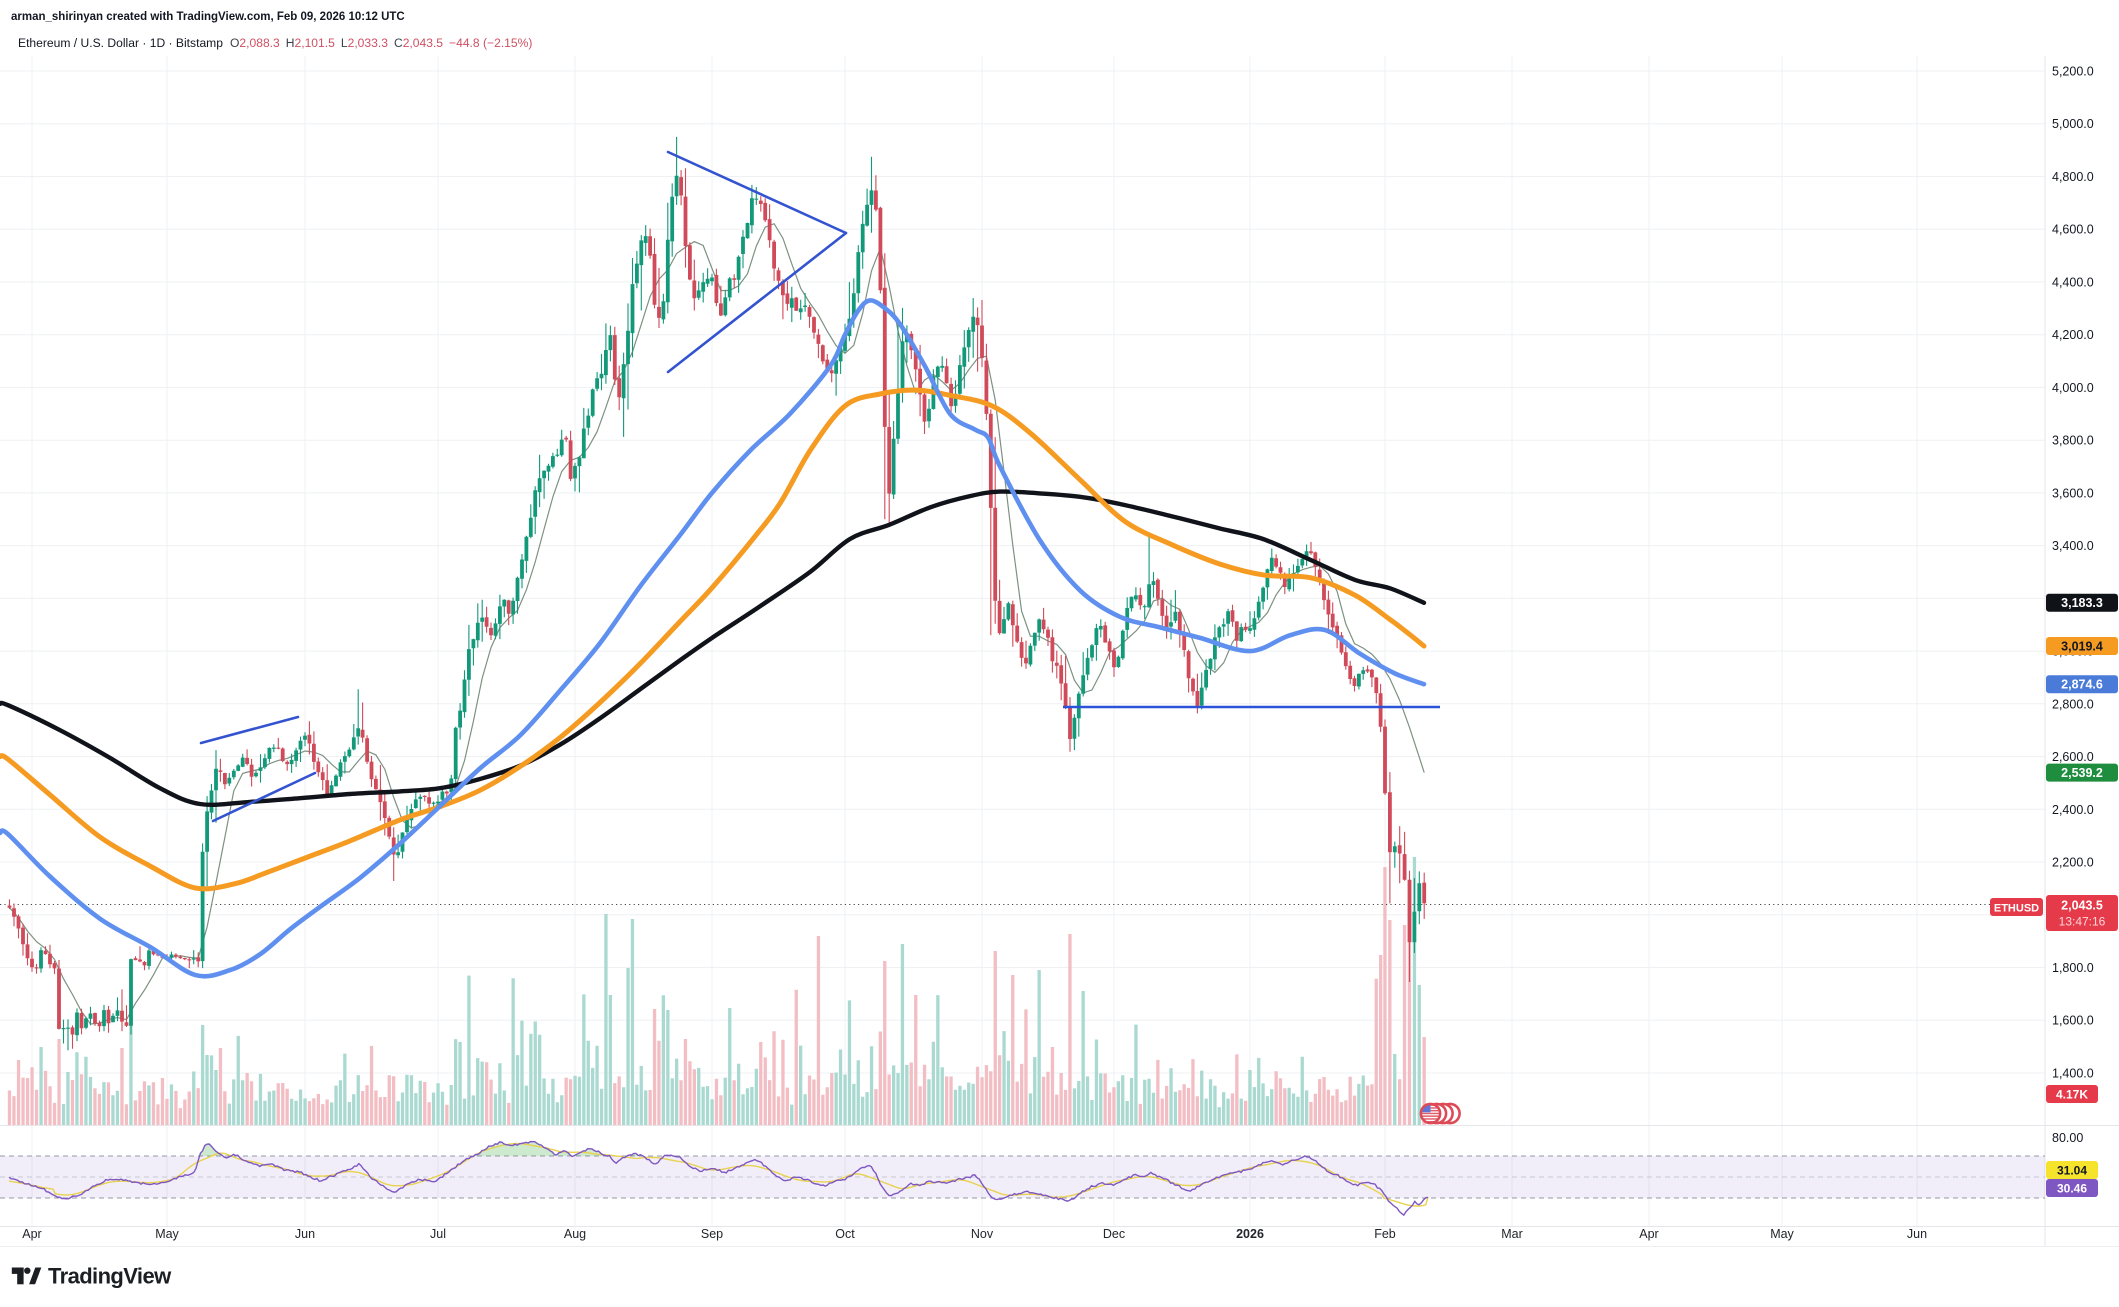 Image resolution: width=2119 pixels, height=1307 pixels. Describe the element at coordinates (2073, 810) in the screenshot. I see `svg-text: 2,400.0` at that location.